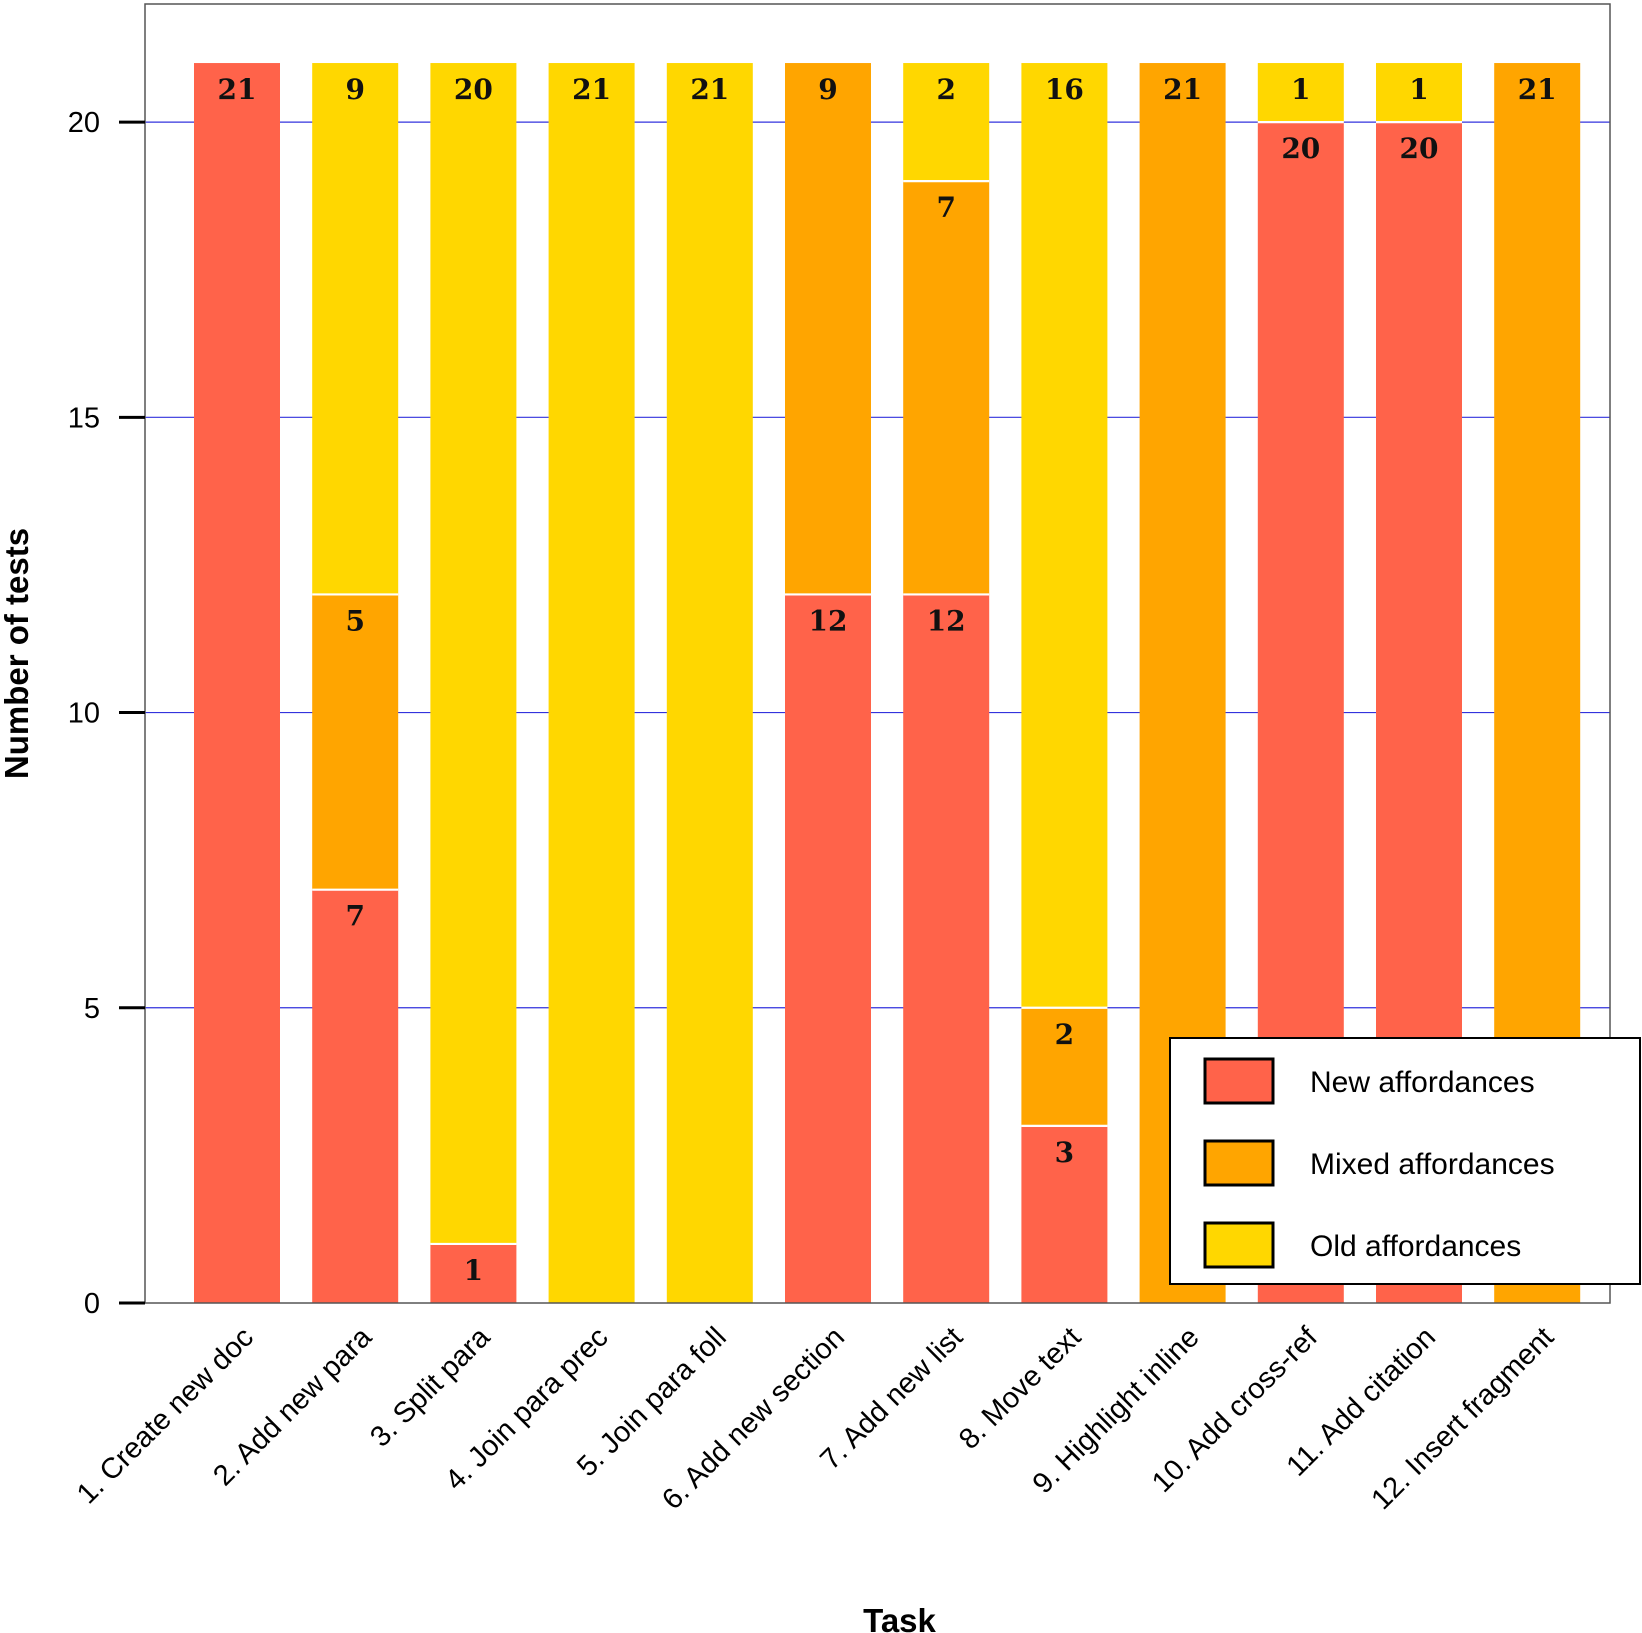  I want to click on x-tick-label: 8. Move text, so click(1020, 1388).